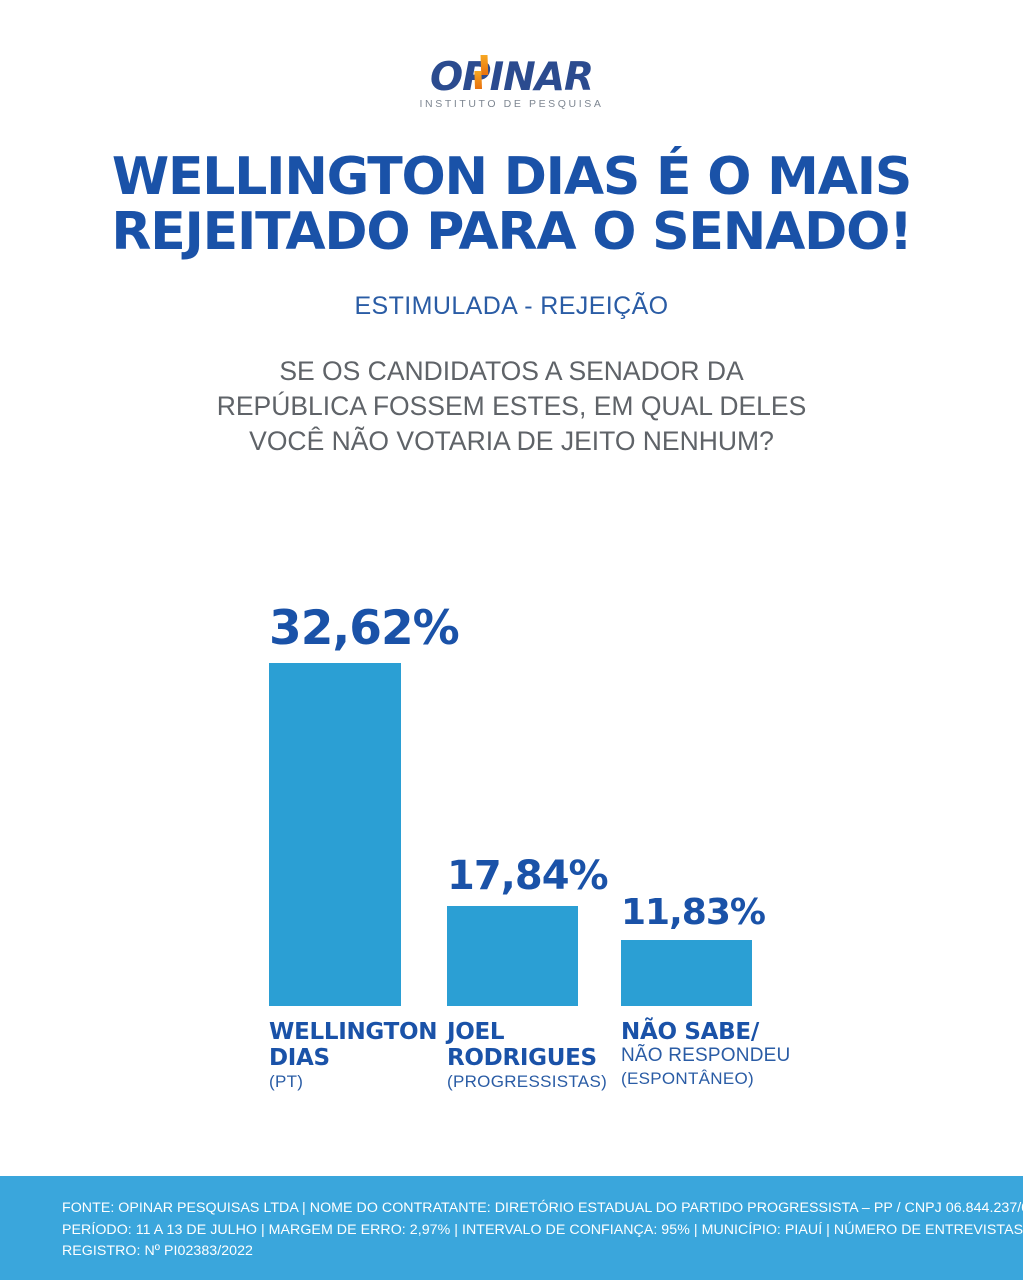 This screenshot has width=1023, height=1280. I want to click on bar-category-name-line-2: DIAS, so click(299, 1057).